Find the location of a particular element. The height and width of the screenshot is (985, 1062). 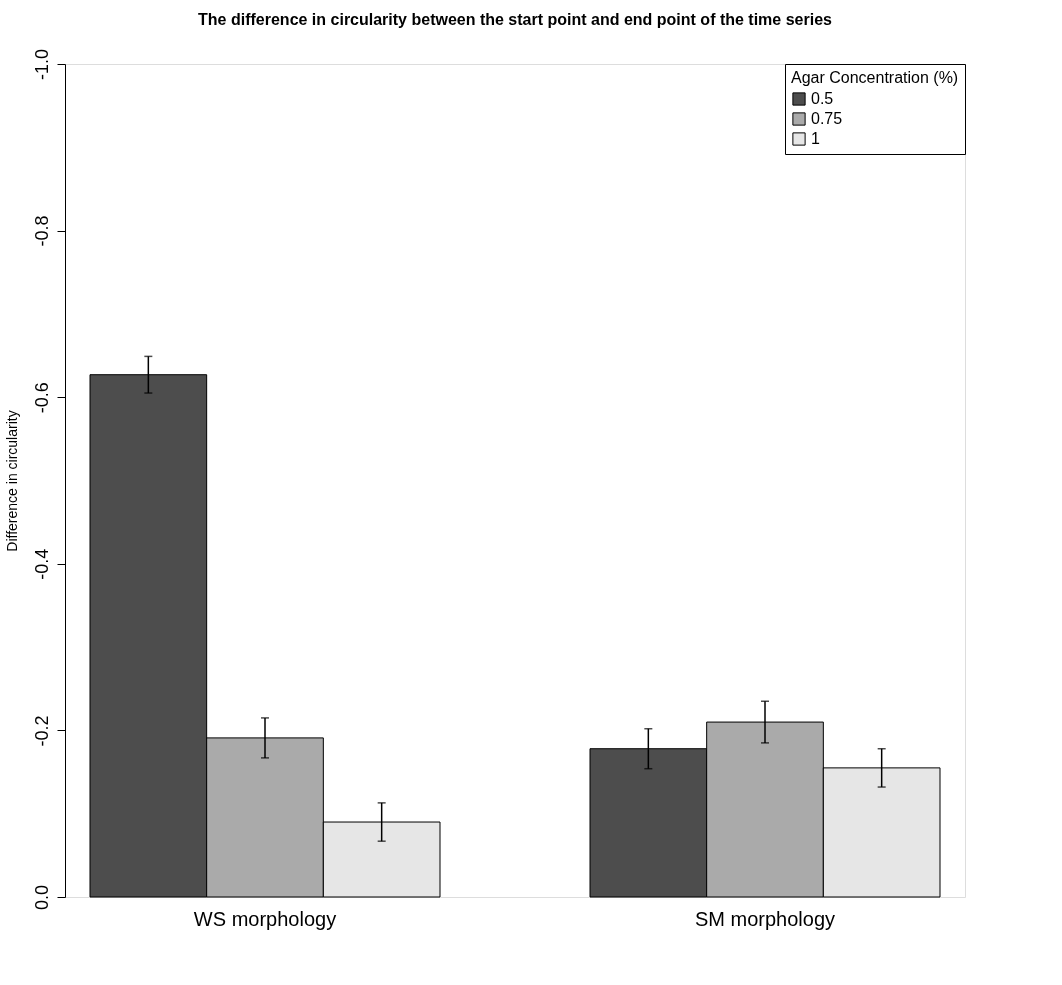

y-tick-label: -0.4 is located at coordinates (41, 564).